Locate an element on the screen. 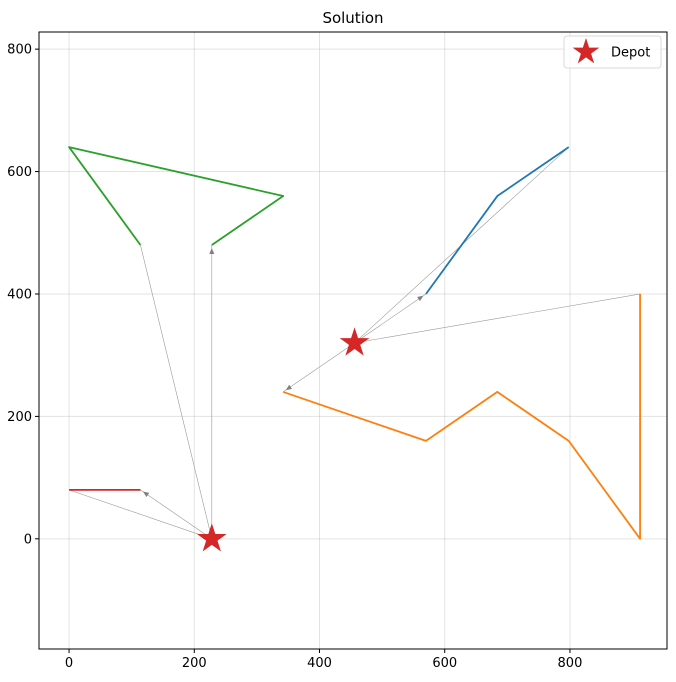 The image size is (676, 682). legend-star-icon is located at coordinates (586, 51).